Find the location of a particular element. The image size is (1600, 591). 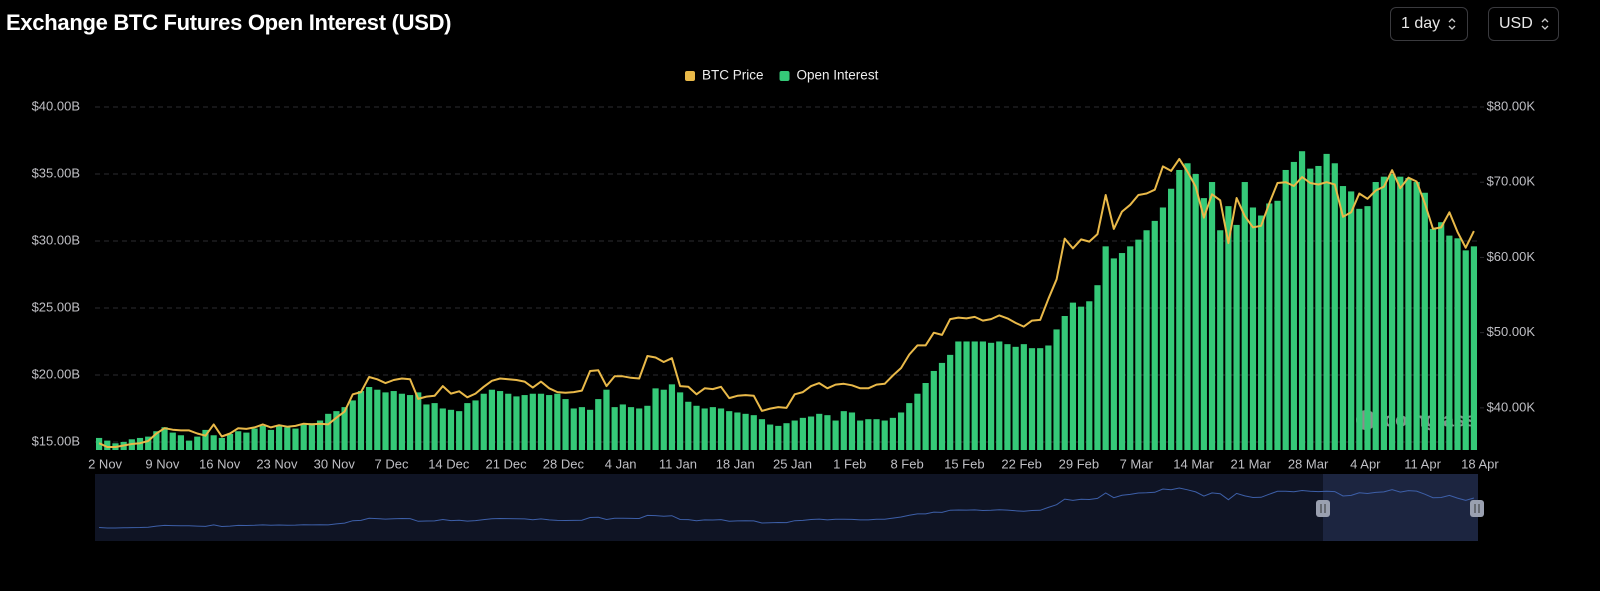

x-tick-label: 21 Dec is located at coordinates (506, 463).